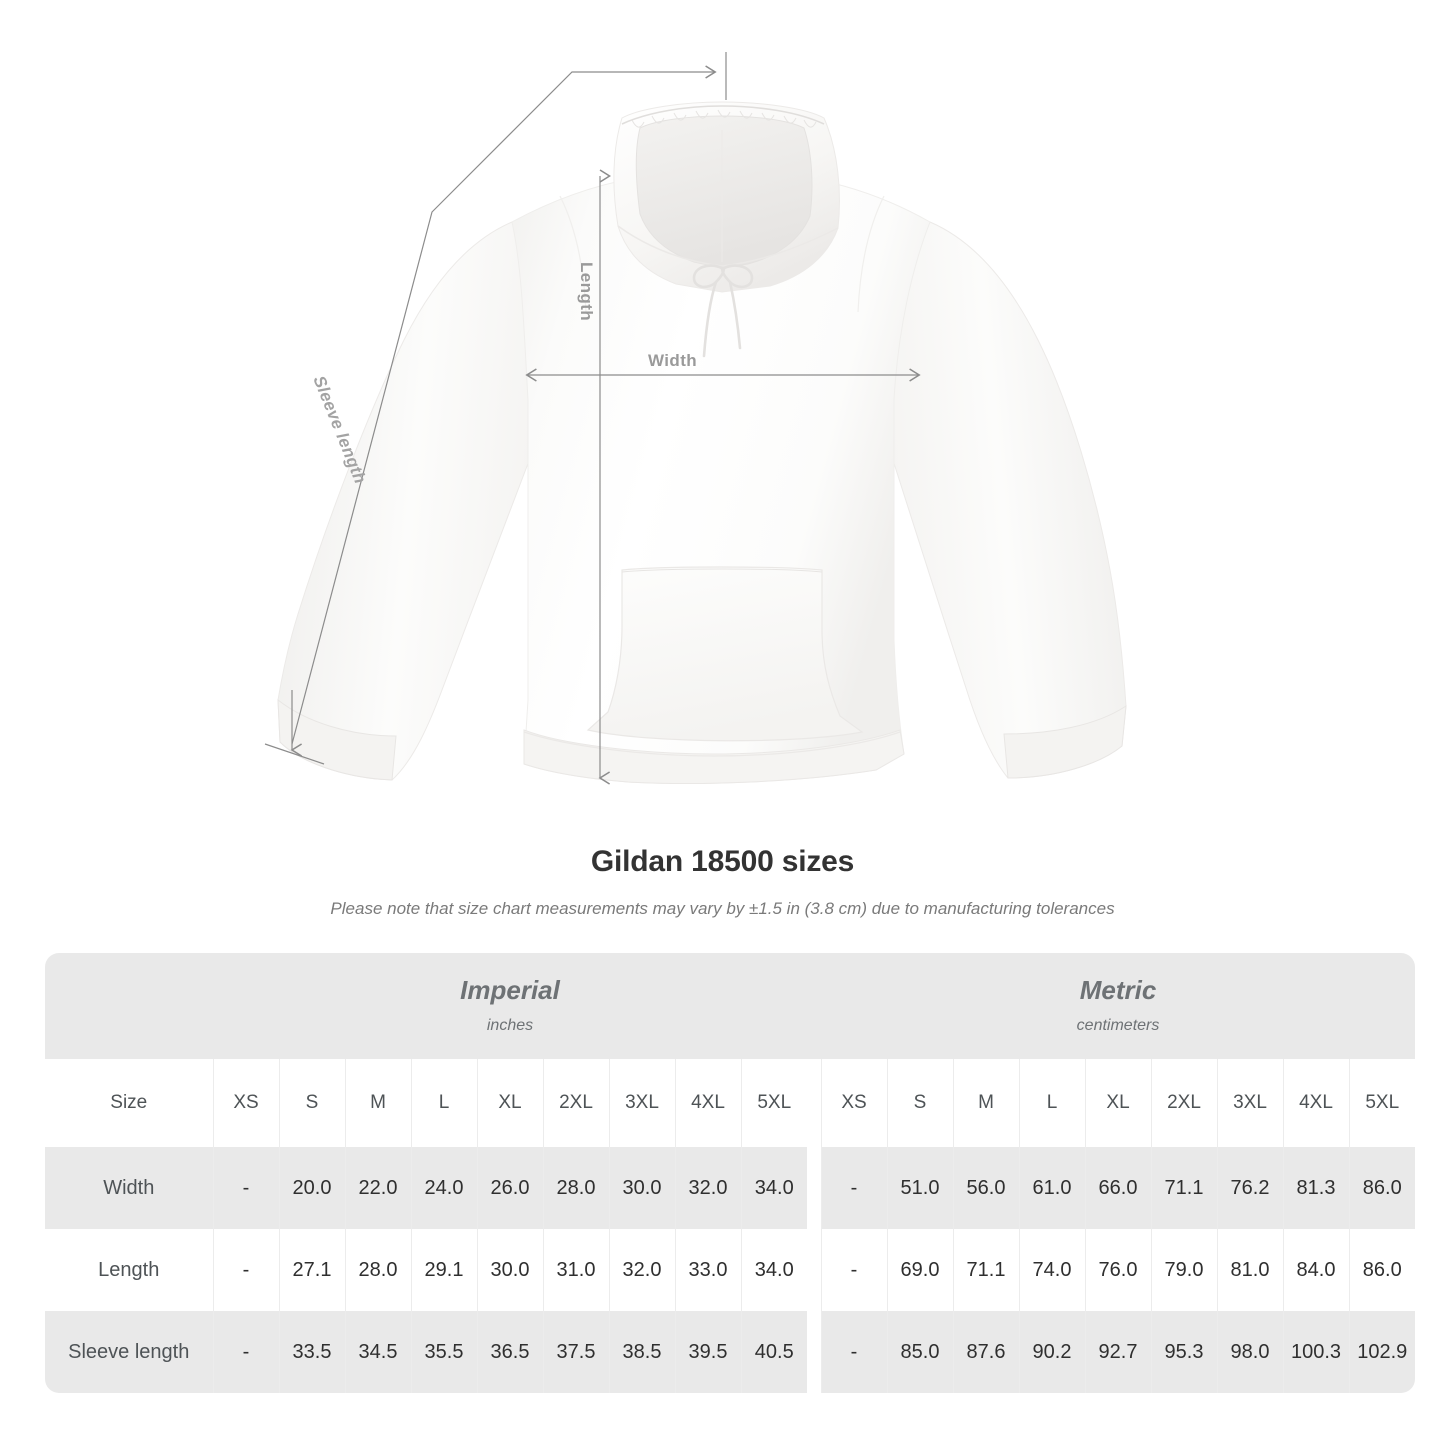  What do you see at coordinates (1184, 1188) in the screenshot?
I see `cell-width-metric-2xl: 71.1` at bounding box center [1184, 1188].